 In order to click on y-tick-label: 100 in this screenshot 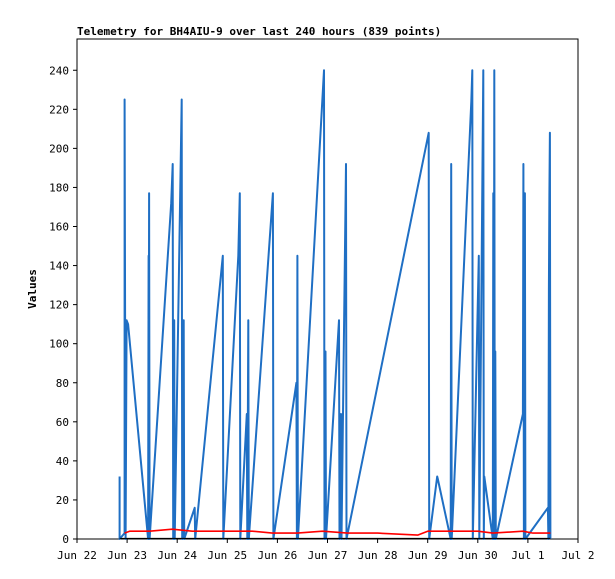, I will do `click(59, 344)`.